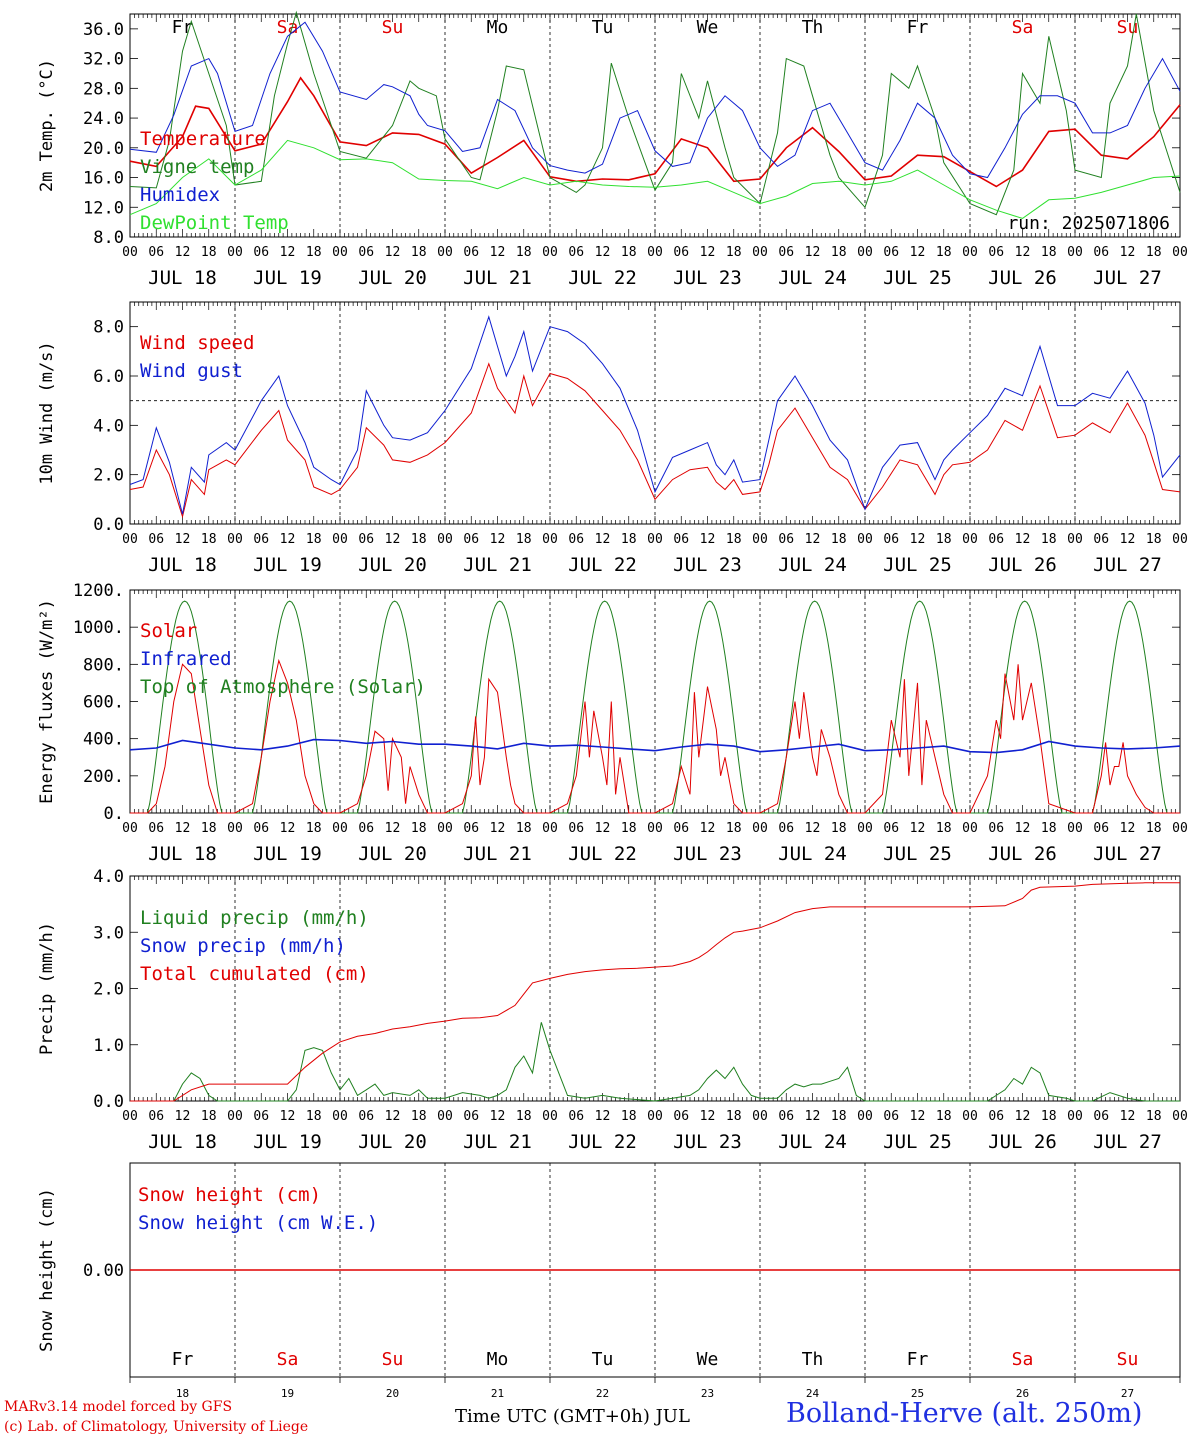 Image resolution: width=1194 pixels, height=1440 pixels. What do you see at coordinates (103, 30) in the screenshot?
I see `y-tick-label: 36.0` at bounding box center [103, 30].